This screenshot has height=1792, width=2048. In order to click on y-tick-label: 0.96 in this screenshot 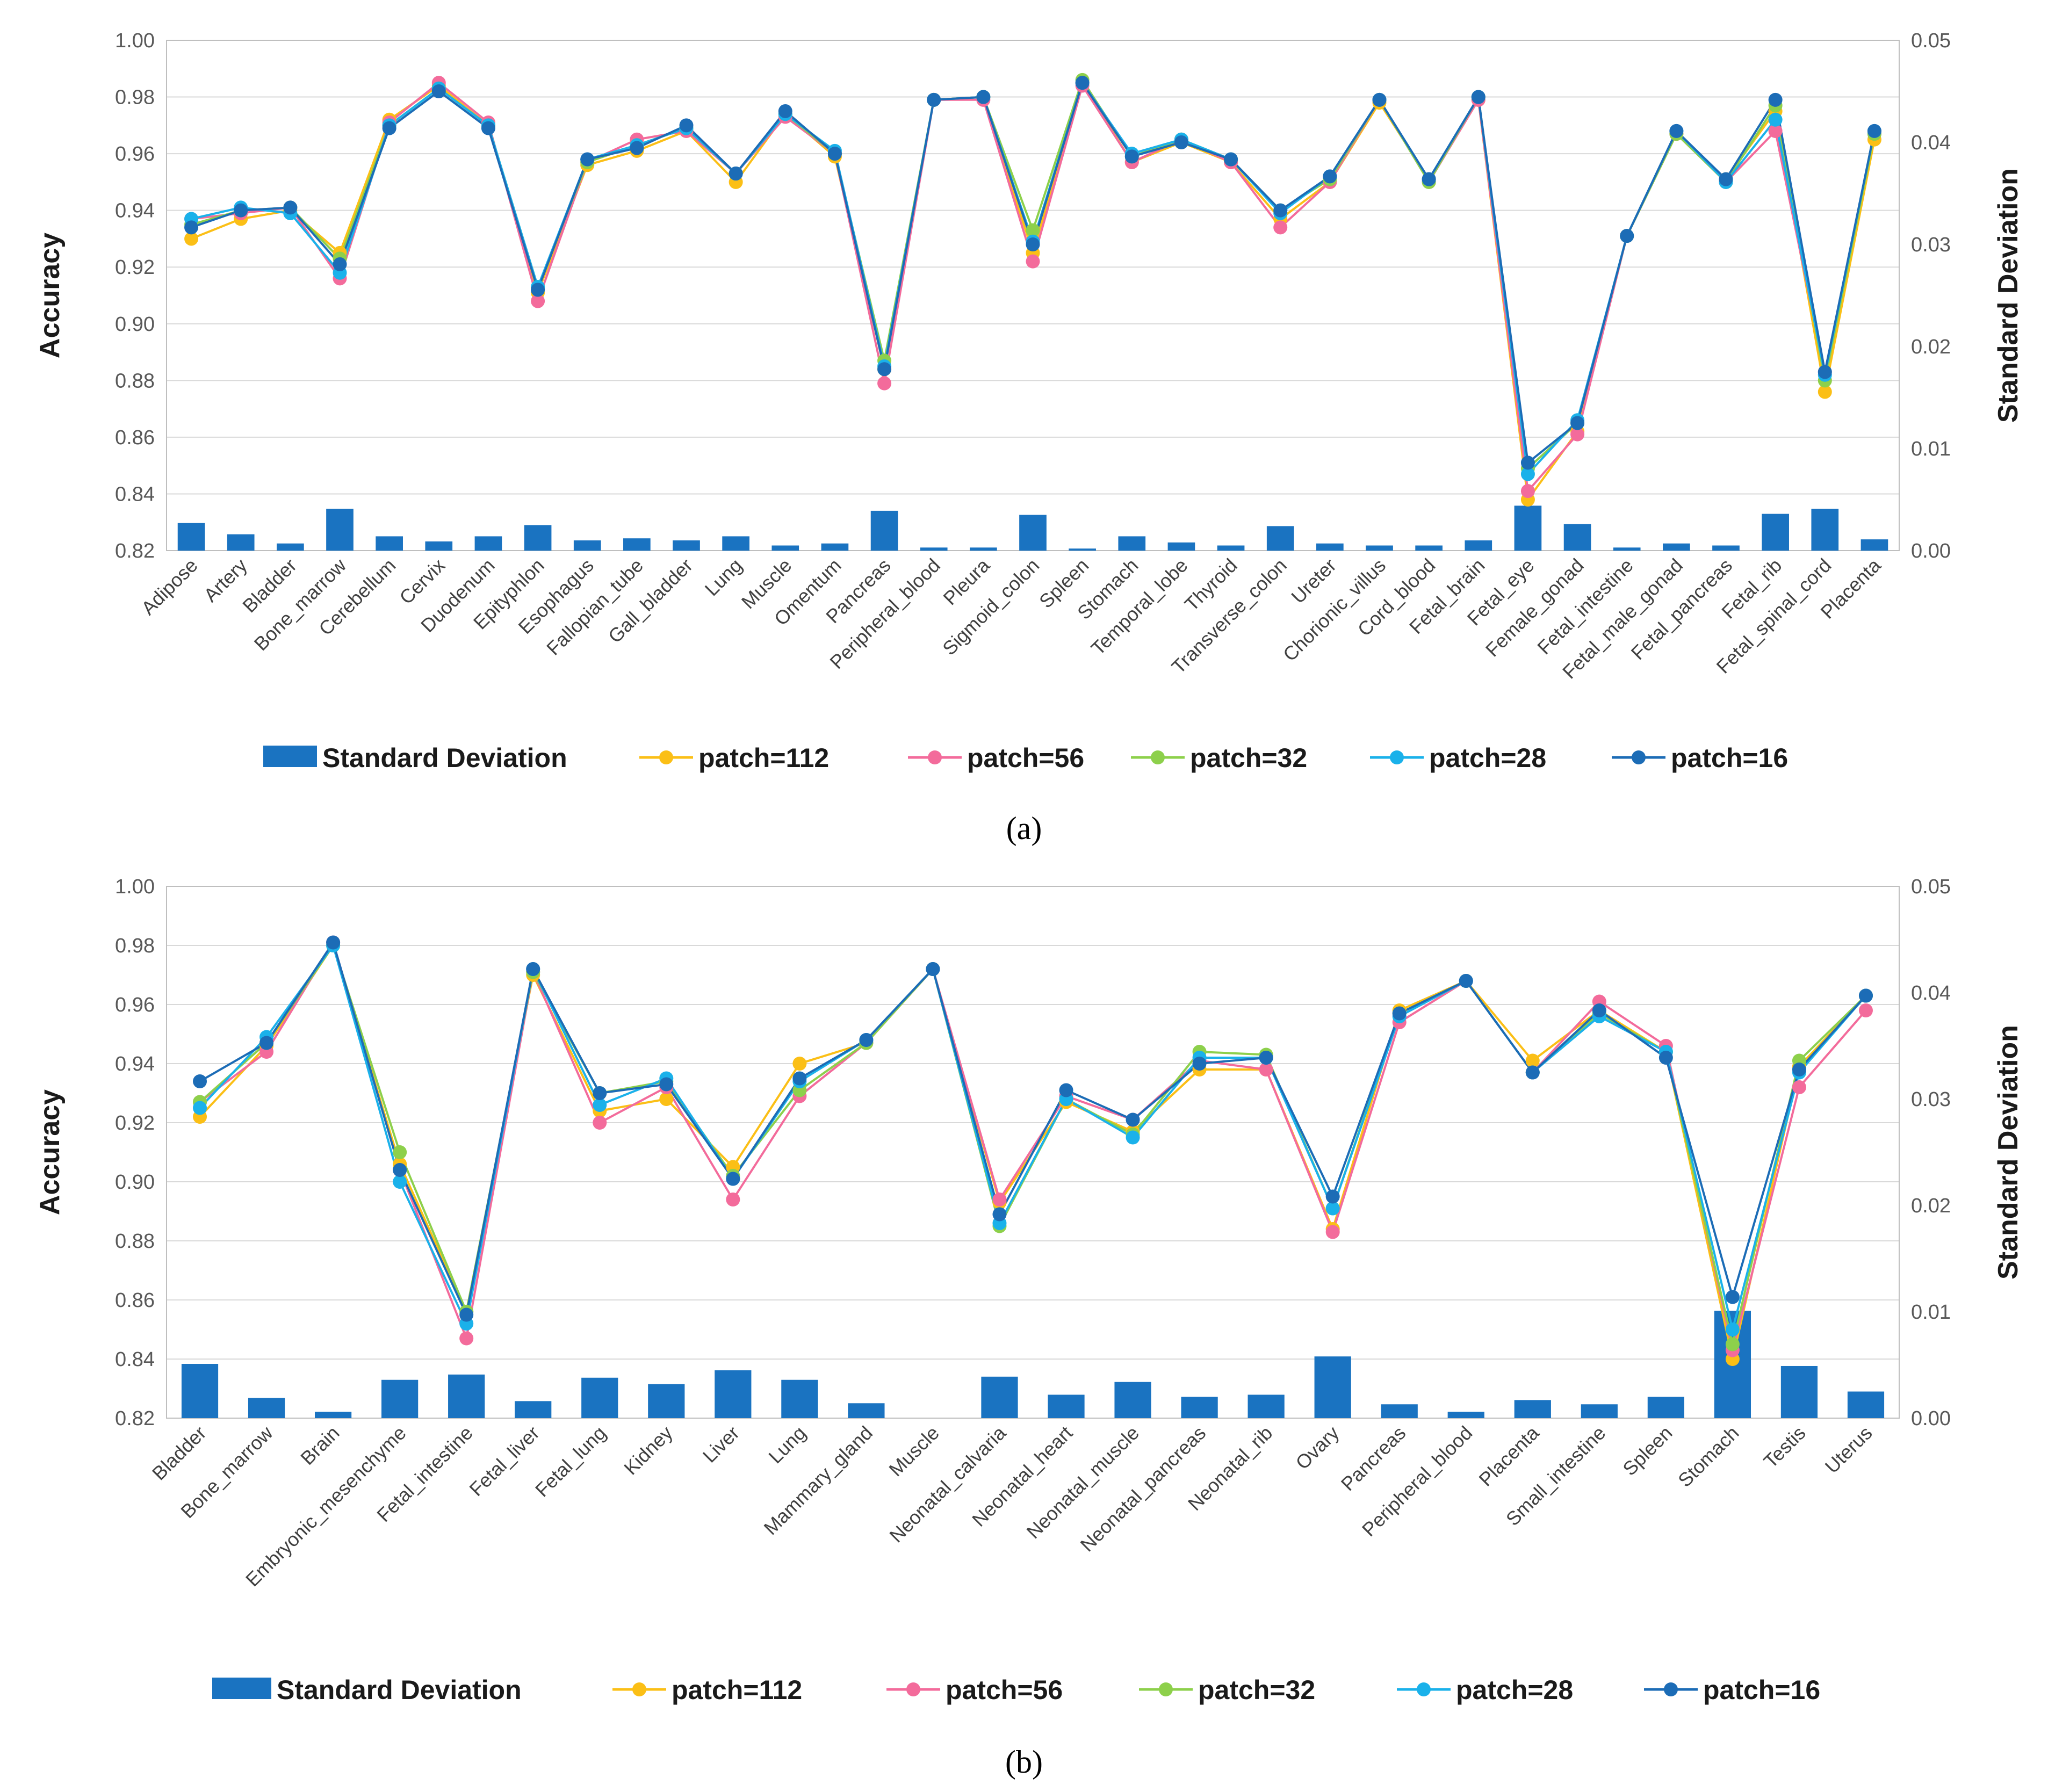, I will do `click(135, 154)`.